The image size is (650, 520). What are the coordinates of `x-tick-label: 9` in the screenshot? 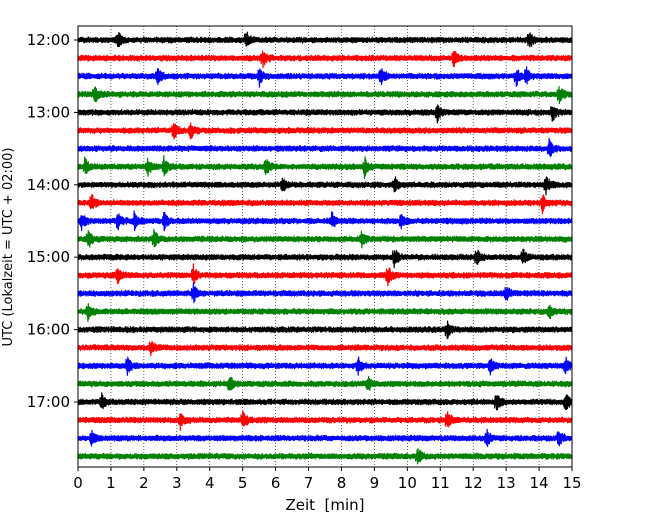 It's located at (375, 483).